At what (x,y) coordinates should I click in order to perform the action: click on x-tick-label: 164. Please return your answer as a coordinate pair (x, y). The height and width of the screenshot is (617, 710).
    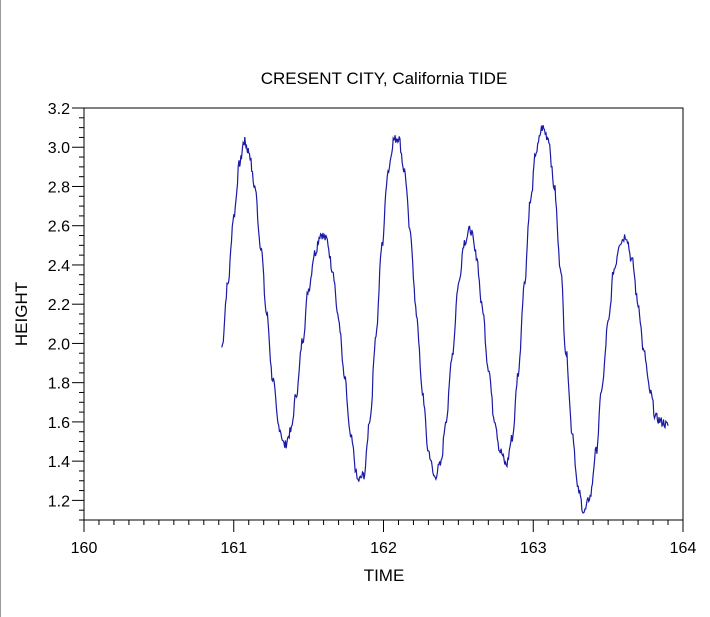
    Looking at the image, I should click on (683, 548).